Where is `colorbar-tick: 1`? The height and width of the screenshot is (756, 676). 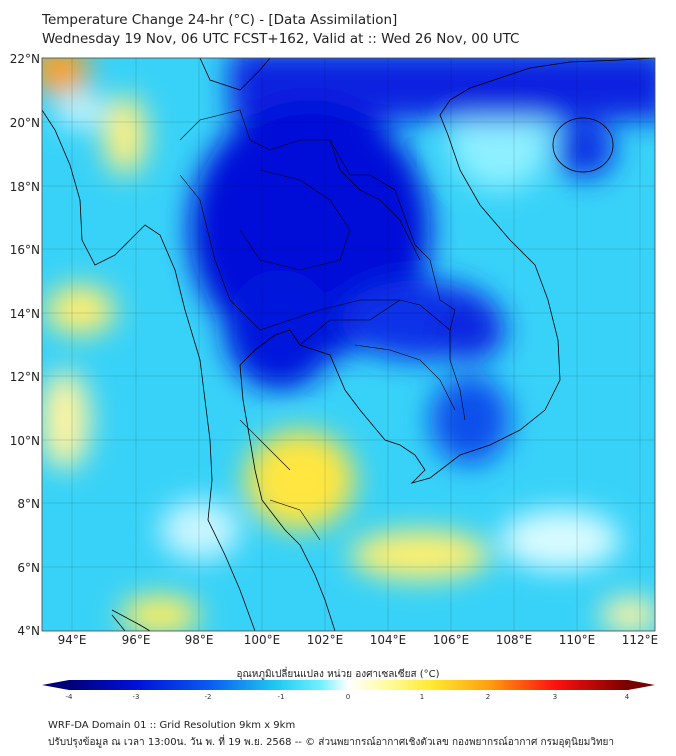 colorbar-tick: 1 is located at coordinates (422, 697).